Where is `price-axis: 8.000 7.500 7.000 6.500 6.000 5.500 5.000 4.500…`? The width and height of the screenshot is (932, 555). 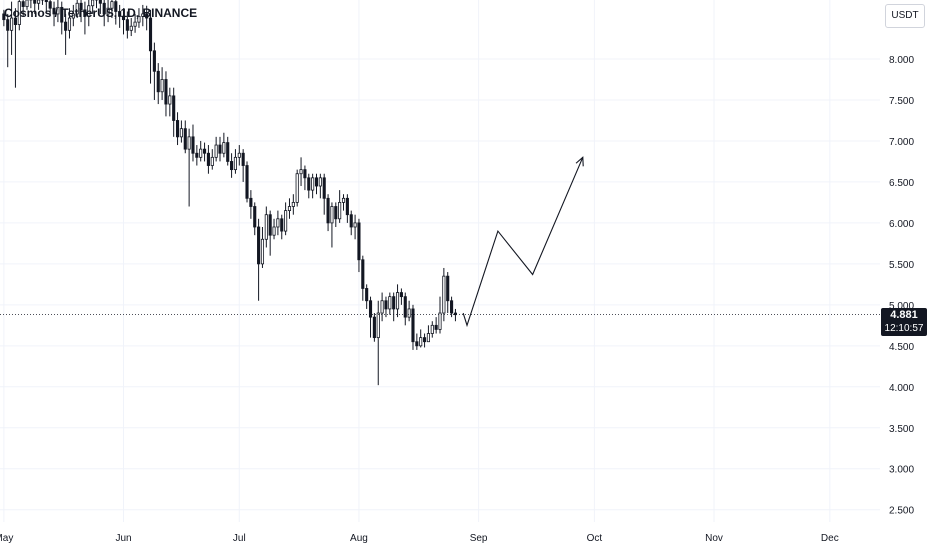 price-axis: 8.000 7.500 7.000 6.500 6.000 5.500 5.000 4.500… is located at coordinates (901, 286).